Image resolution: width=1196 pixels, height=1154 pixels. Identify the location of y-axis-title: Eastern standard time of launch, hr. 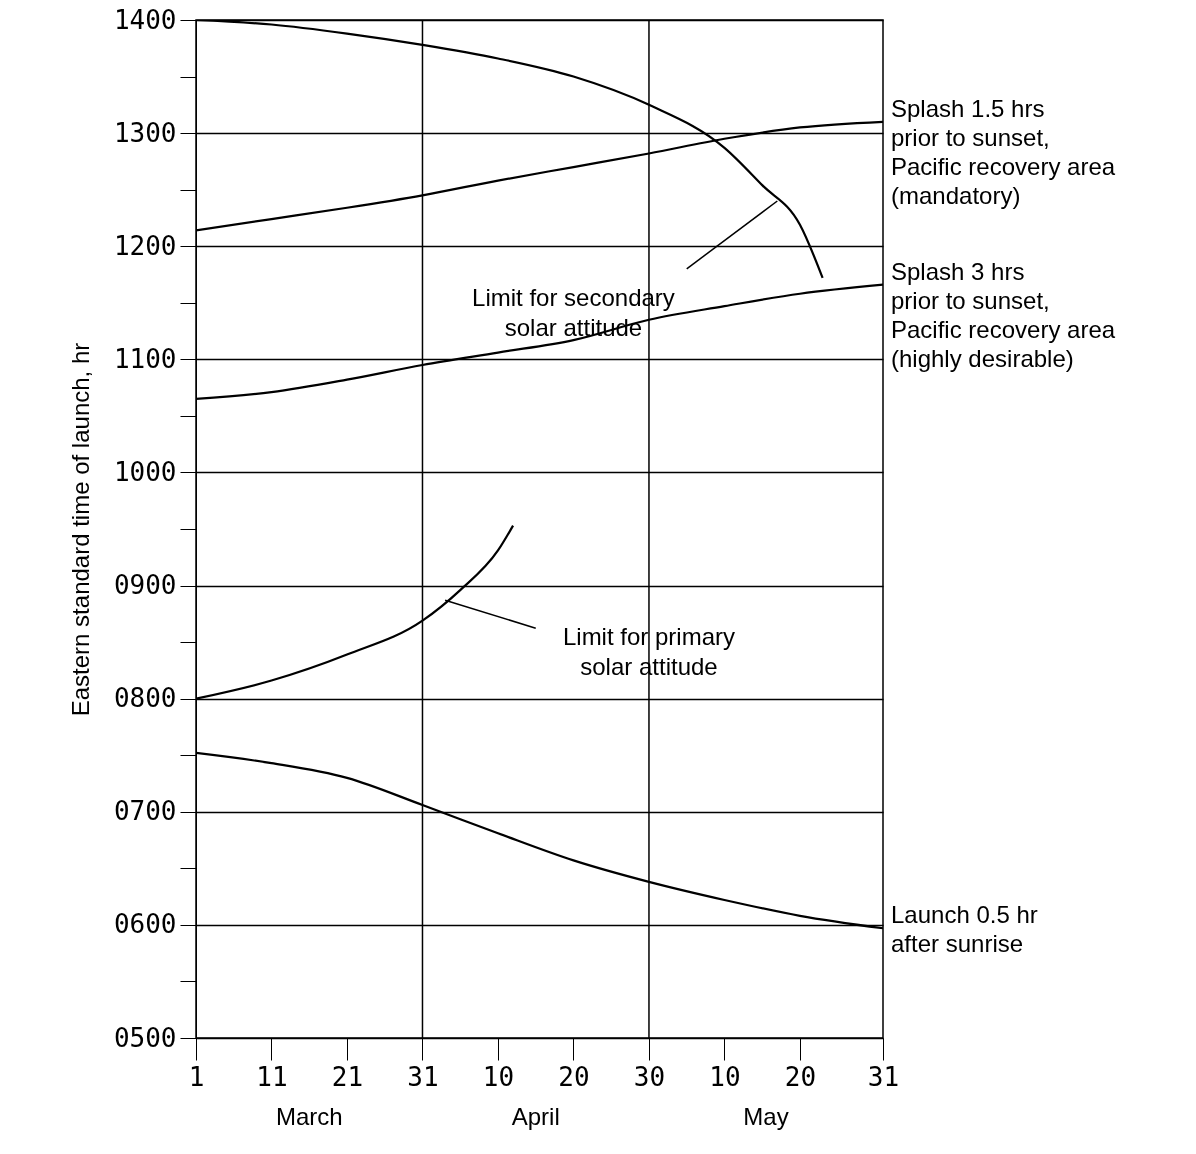
(80, 529).